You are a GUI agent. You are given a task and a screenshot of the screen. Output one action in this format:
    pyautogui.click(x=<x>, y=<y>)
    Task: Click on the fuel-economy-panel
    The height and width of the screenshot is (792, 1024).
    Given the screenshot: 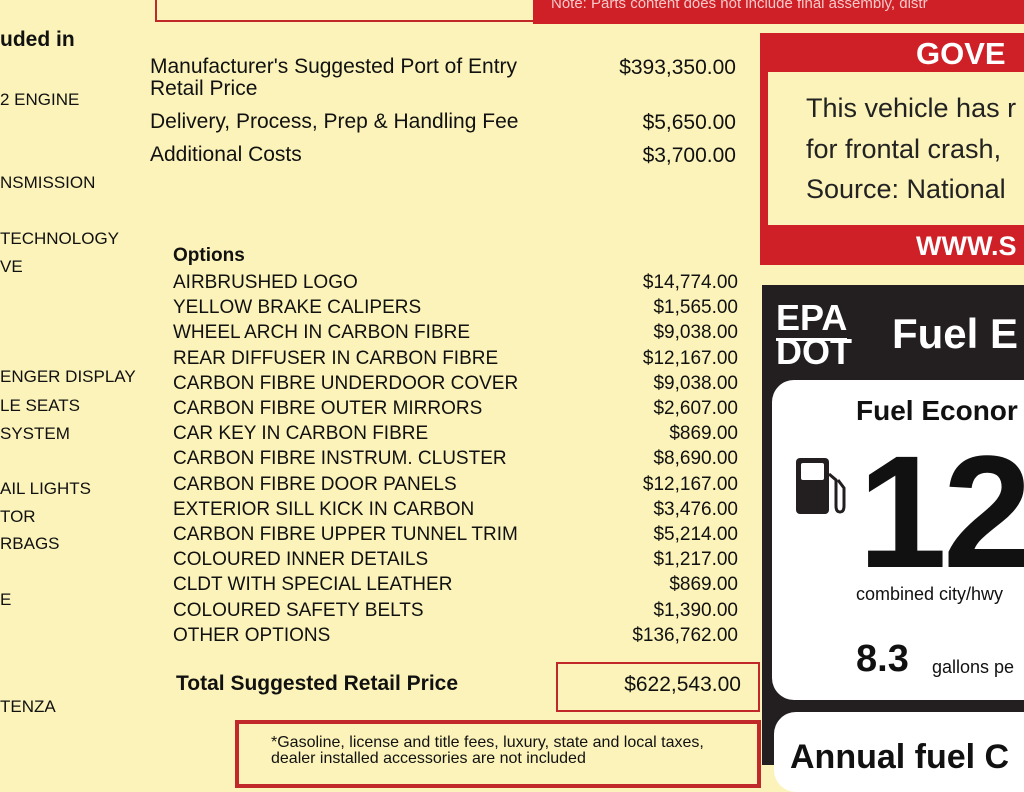 What is the action you would take?
    pyautogui.click(x=898, y=540)
    